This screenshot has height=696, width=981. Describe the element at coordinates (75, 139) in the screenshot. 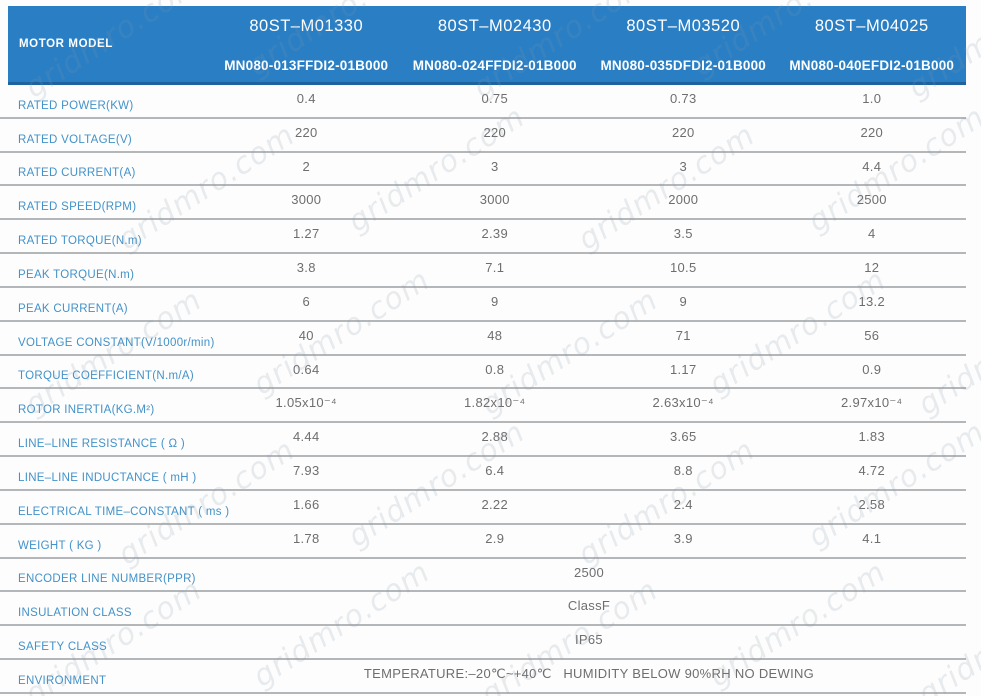

I see `row-label: RATED VOLTAGE(V)` at that location.